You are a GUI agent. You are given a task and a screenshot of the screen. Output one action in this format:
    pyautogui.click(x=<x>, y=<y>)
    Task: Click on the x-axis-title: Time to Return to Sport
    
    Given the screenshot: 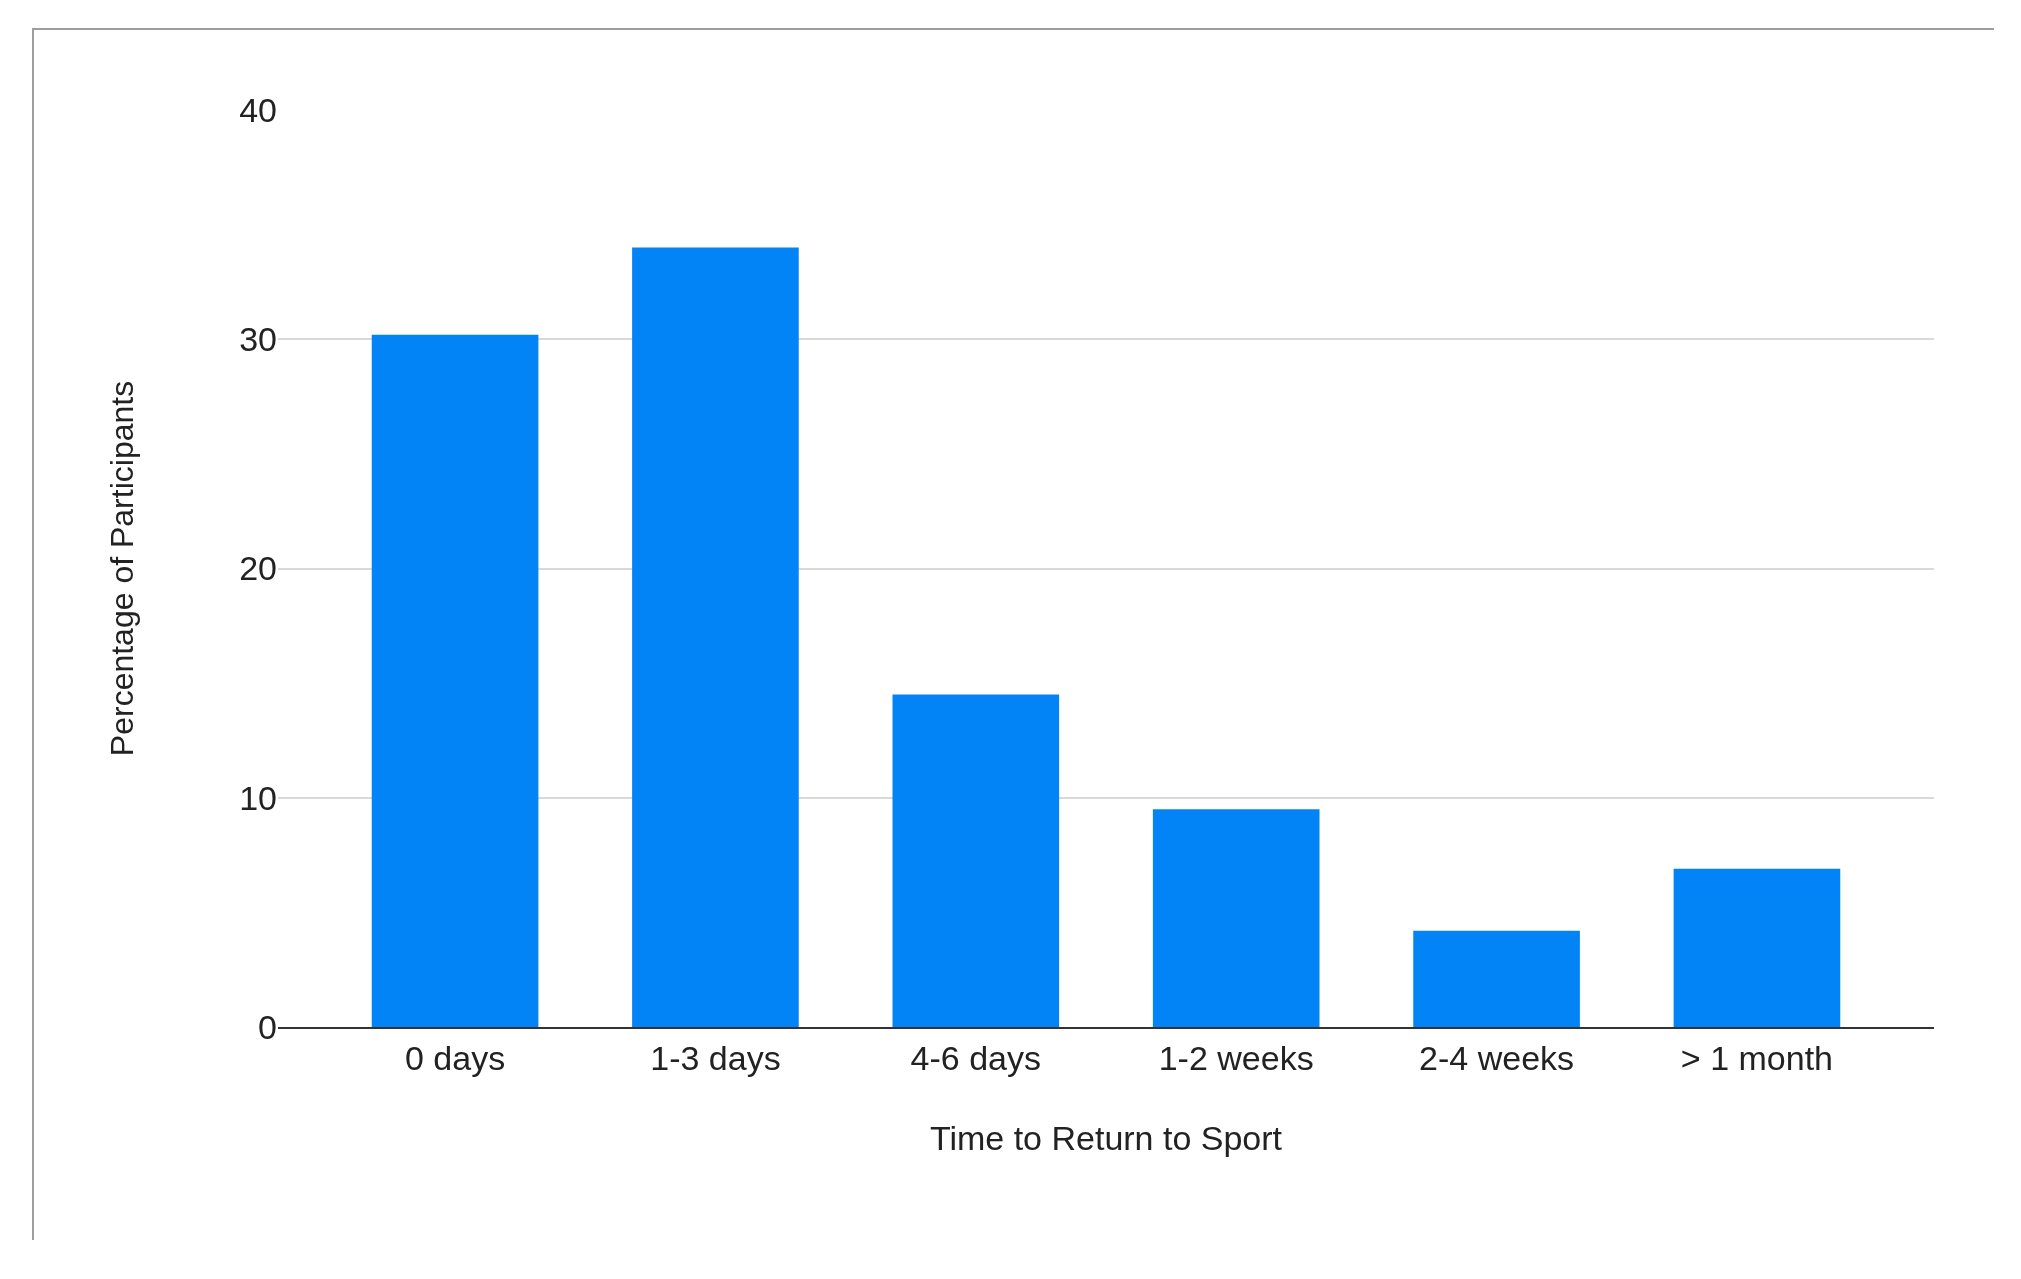 What is the action you would take?
    pyautogui.click(x=1106, y=1137)
    